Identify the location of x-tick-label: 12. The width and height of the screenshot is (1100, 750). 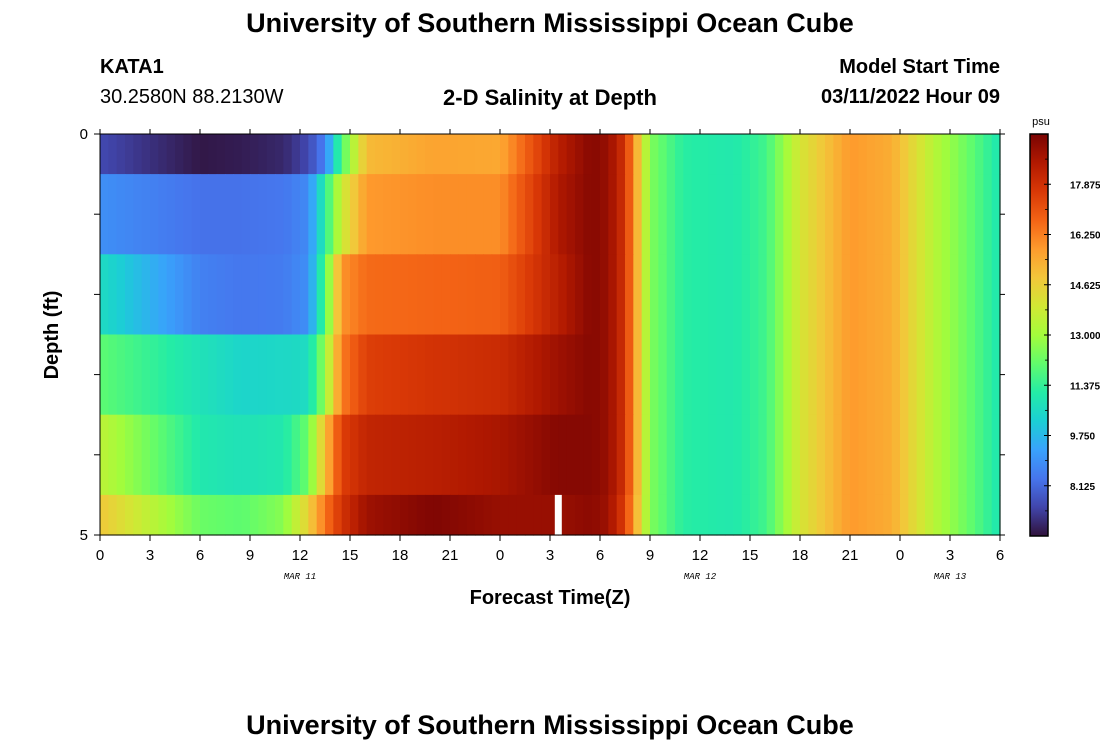
(700, 555).